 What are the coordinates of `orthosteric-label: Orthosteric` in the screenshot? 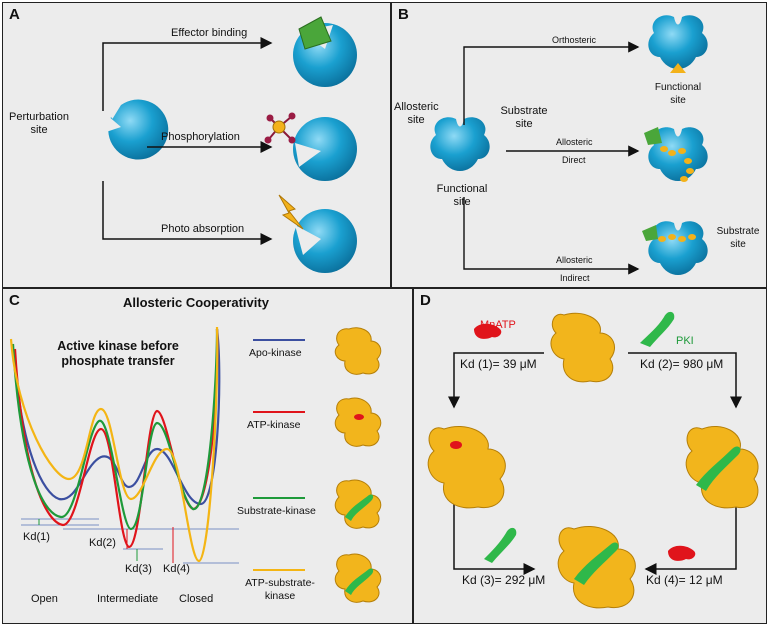 It's located at (574, 40).